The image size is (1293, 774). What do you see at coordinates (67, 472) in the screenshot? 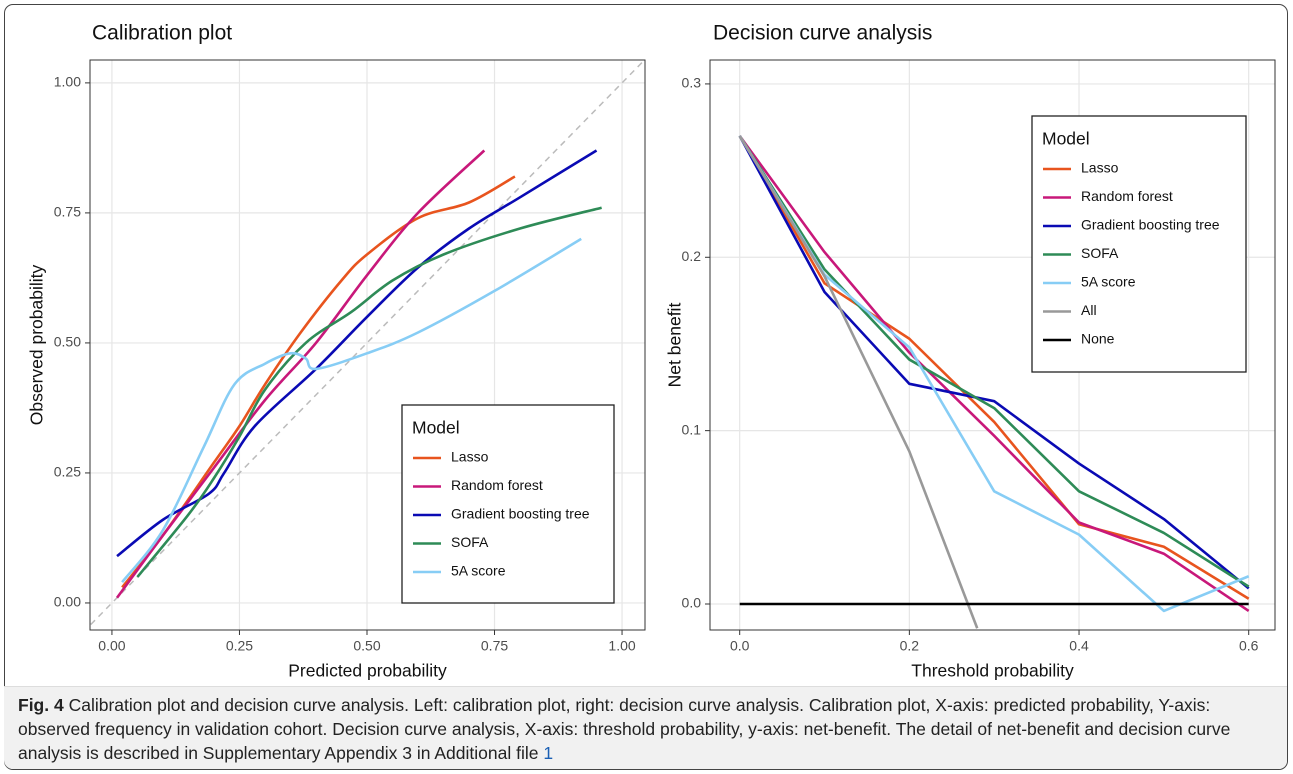
I see `y-tick-label: 0.25` at bounding box center [67, 472].